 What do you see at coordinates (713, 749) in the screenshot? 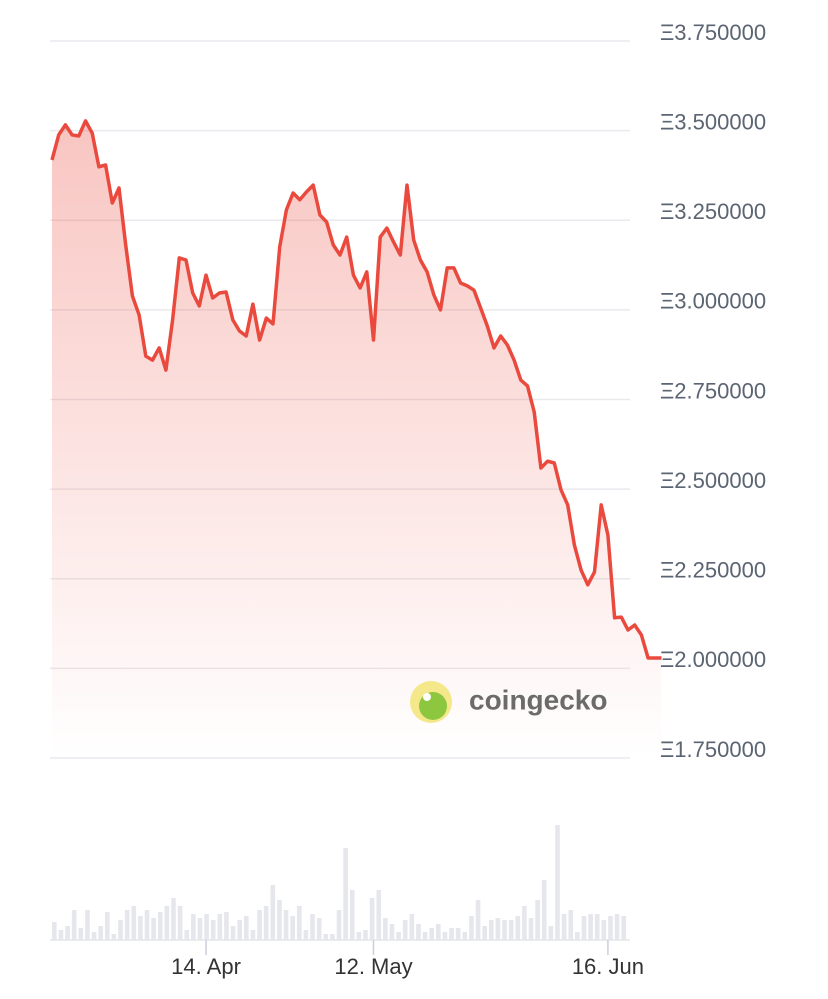
I see `y-tick-label: Ξ1.750000` at bounding box center [713, 749].